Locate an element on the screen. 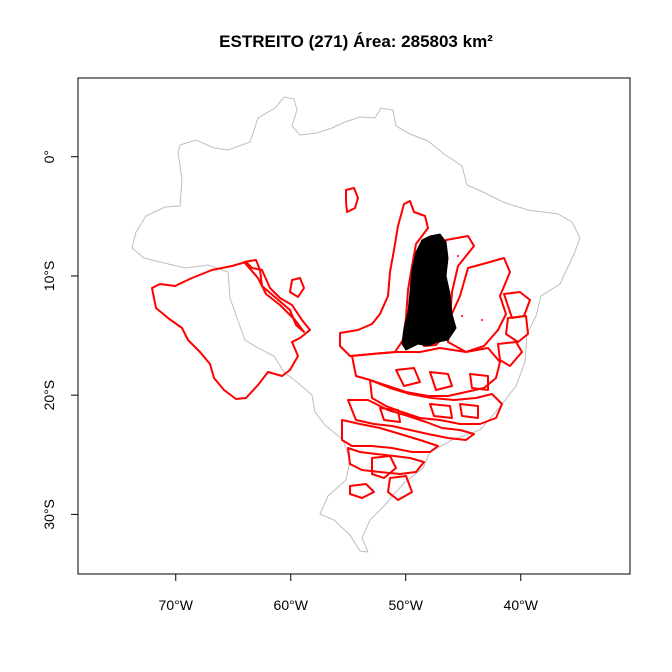  basin-mamore is located at coordinates (274, 296).